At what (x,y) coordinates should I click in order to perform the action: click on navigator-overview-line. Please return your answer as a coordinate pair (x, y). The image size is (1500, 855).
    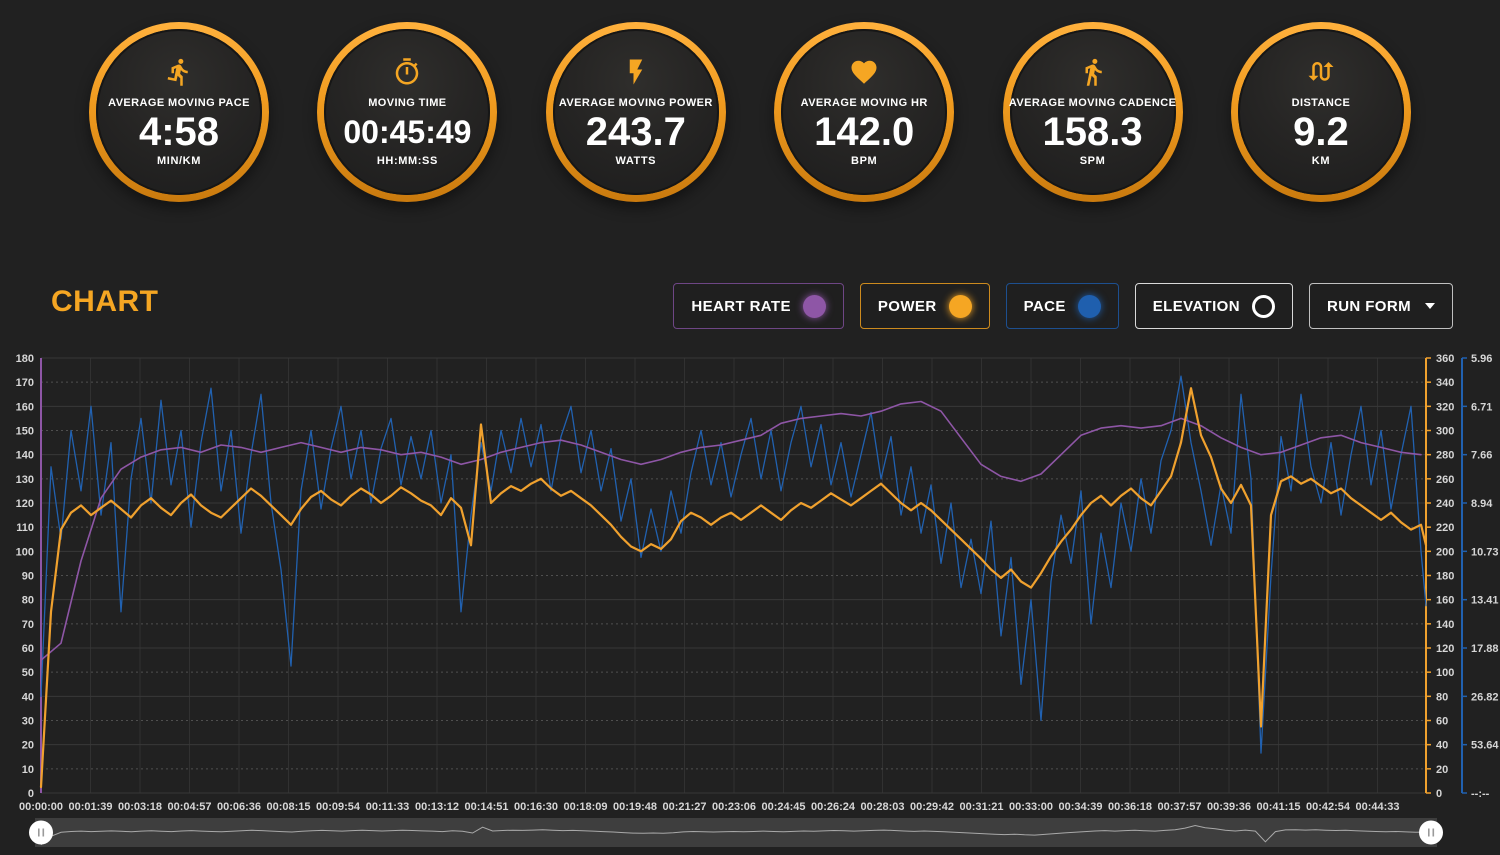
    Looking at the image, I should click on (738, 835).